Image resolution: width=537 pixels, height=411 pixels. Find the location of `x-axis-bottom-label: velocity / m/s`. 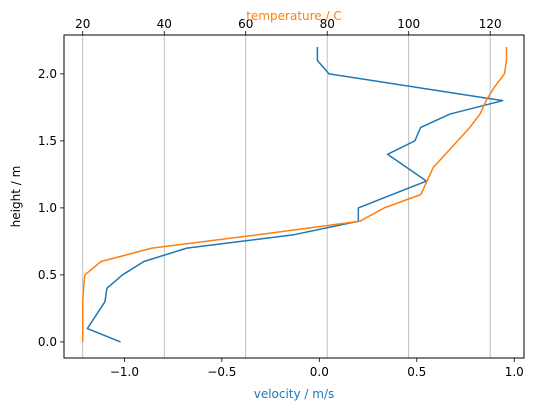

x-axis-bottom-label: velocity / m/s is located at coordinates (294, 394).